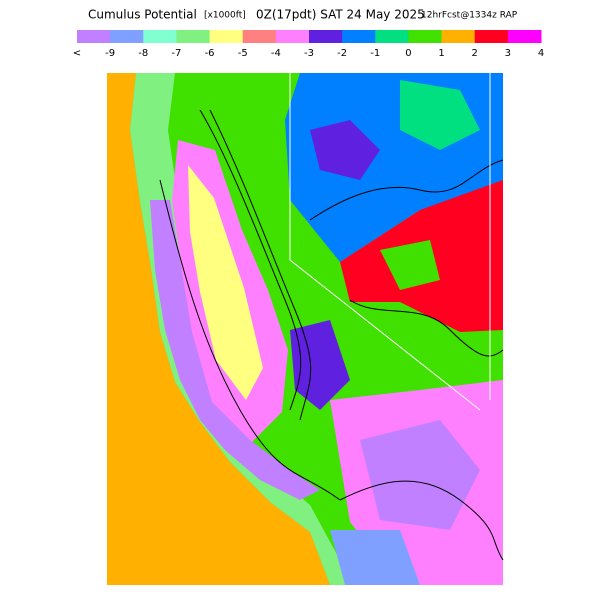  I want to click on legend-label: -9, so click(110, 53).